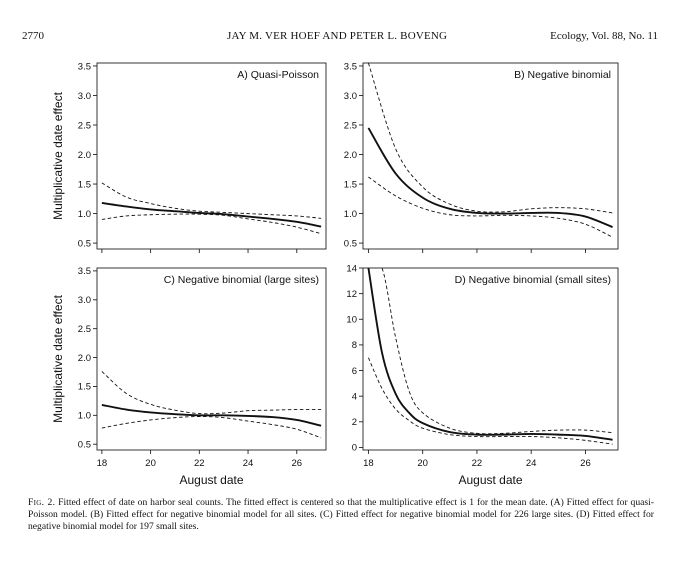  What do you see at coordinates (562, 75) in the screenshot?
I see `panel-title: B) Negative binomial` at bounding box center [562, 75].